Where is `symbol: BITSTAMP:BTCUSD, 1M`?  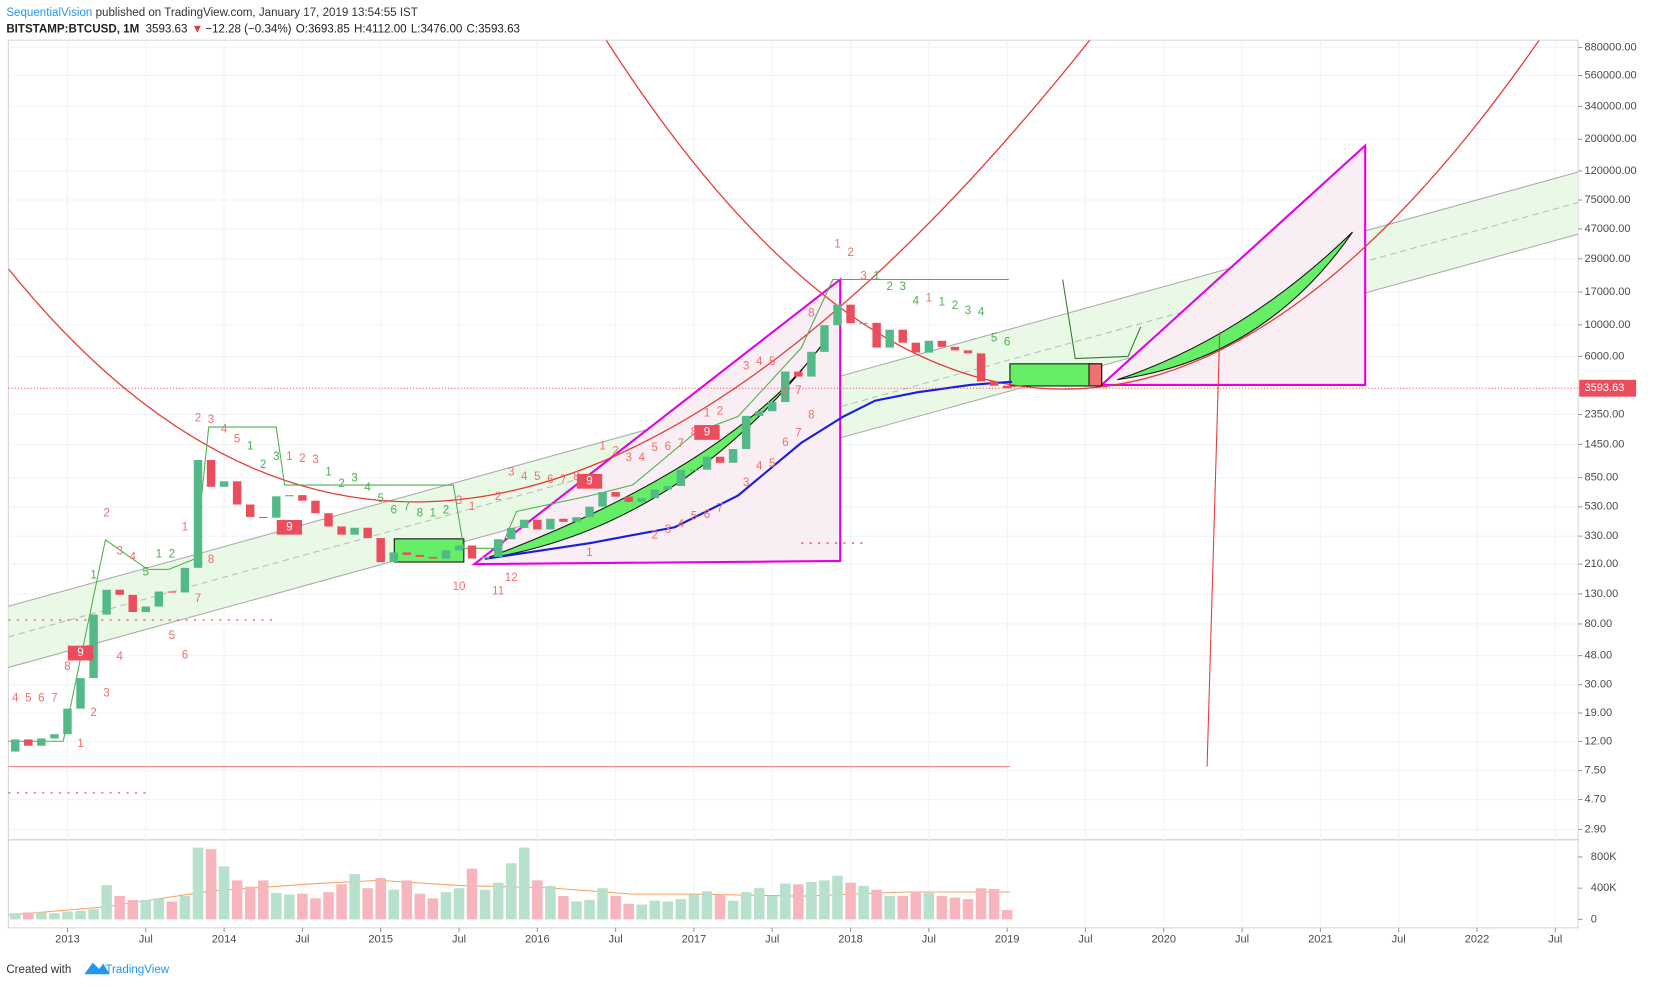
symbol: BITSTAMP:BTCUSD, 1M is located at coordinates (72, 30).